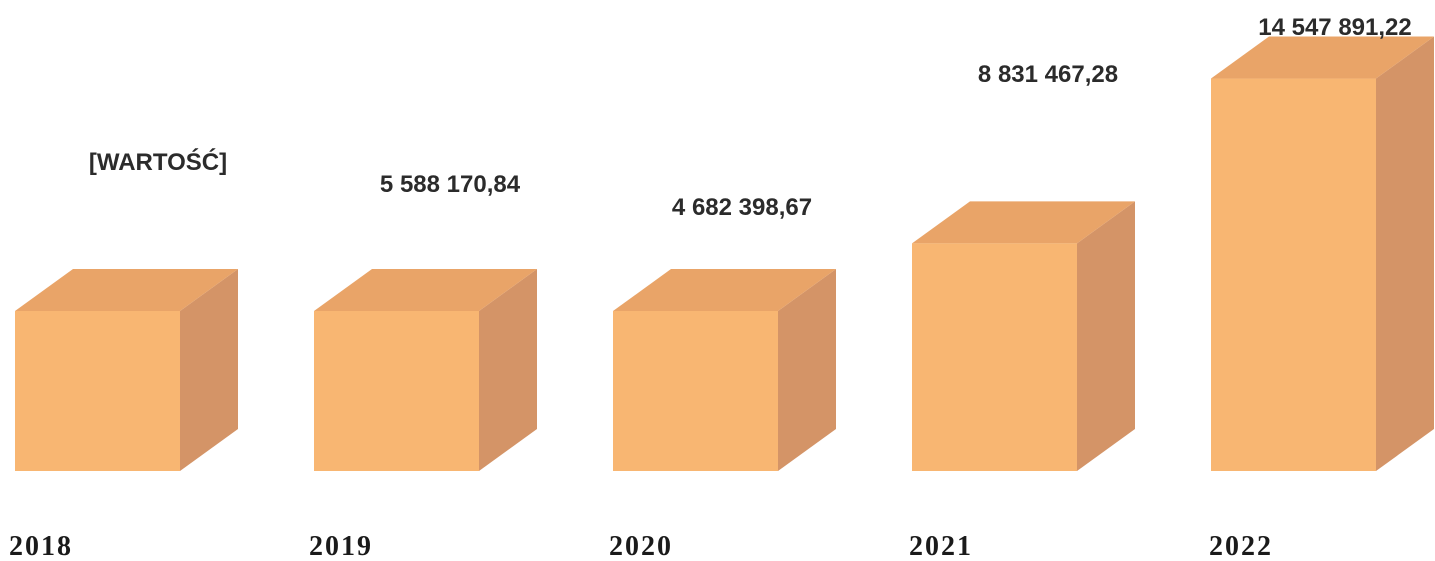 Image resolution: width=1435 pixels, height=561 pixels. I want to click on category-label-2018: 2018, so click(41, 546).